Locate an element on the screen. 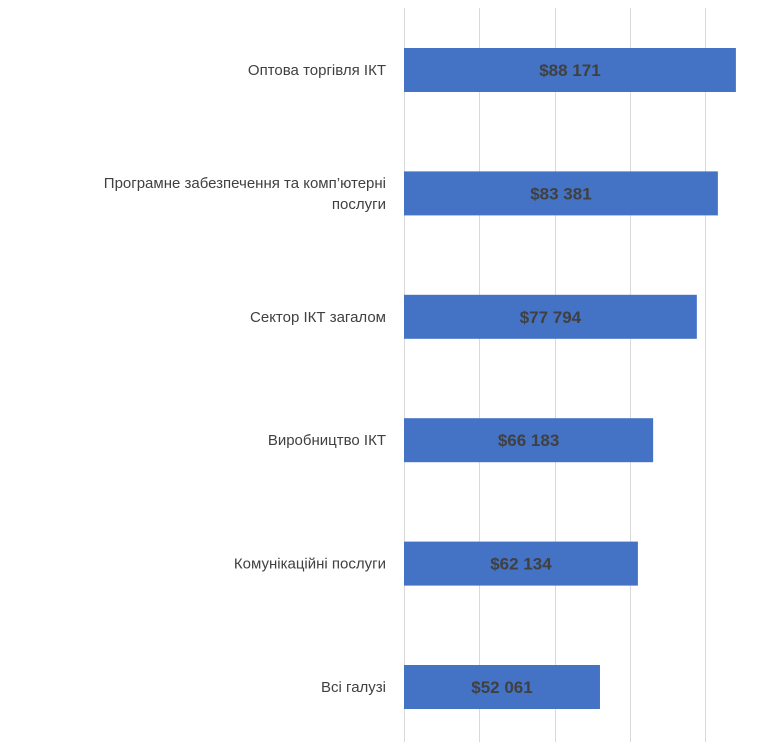 The image size is (767, 742). data-label: $62 134 is located at coordinates (521, 564).